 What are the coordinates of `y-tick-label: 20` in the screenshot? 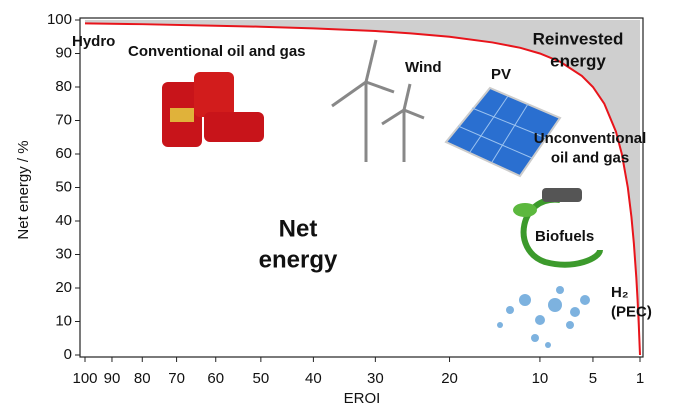 It's located at (63, 287).